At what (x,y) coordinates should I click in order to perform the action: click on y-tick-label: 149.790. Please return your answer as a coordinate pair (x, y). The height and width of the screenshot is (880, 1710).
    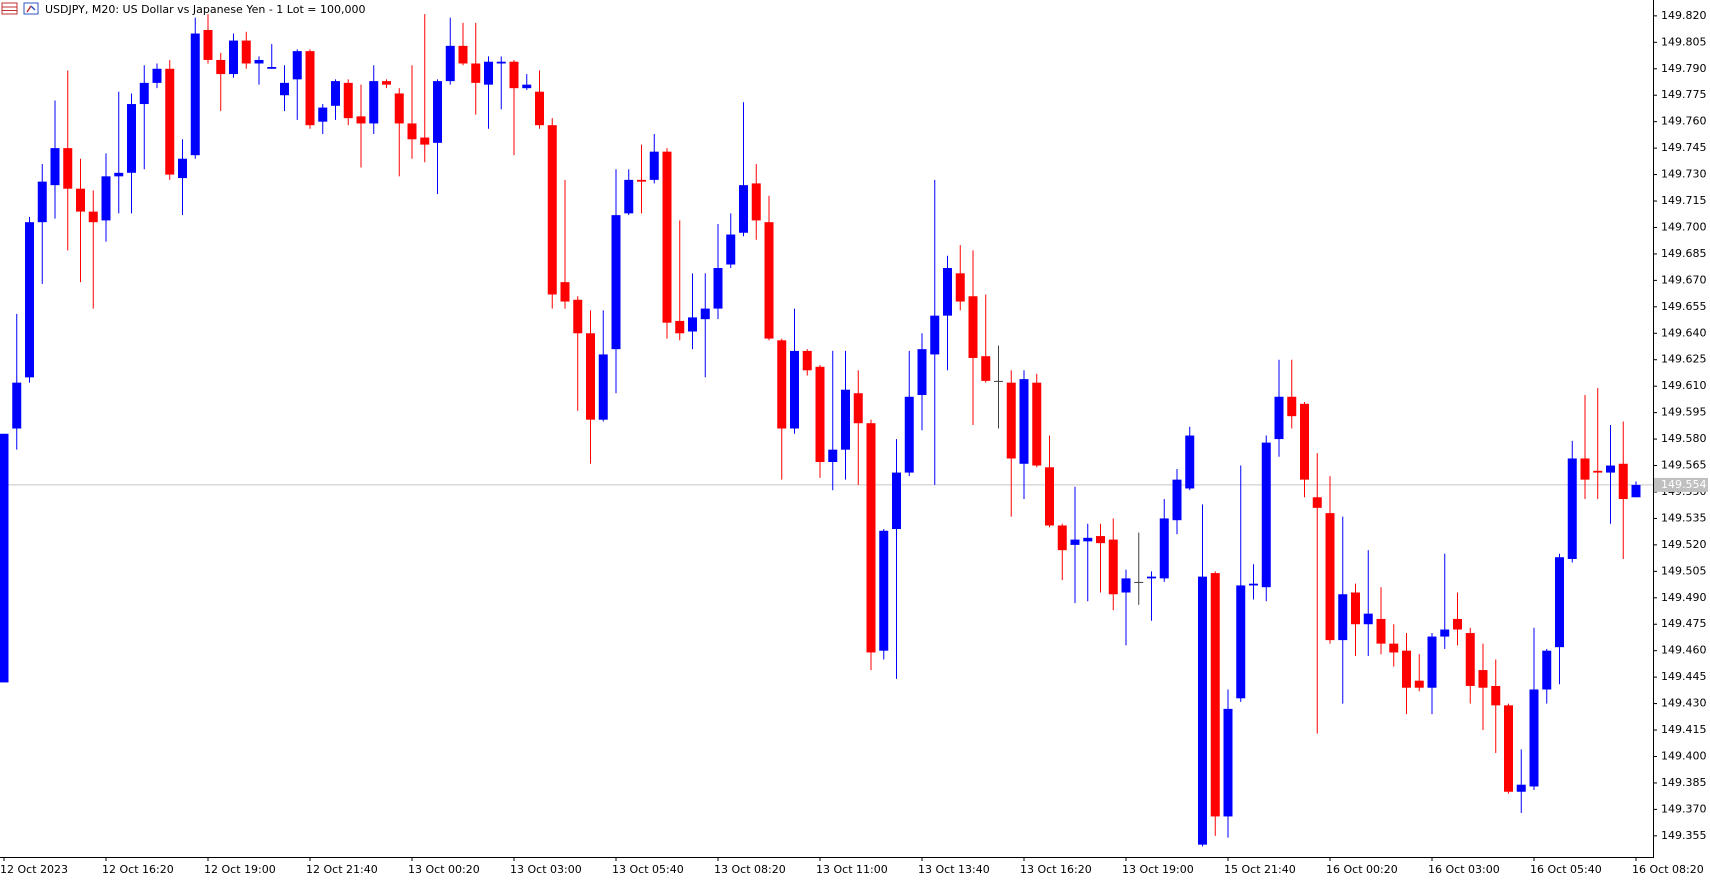
    Looking at the image, I should click on (1684, 68).